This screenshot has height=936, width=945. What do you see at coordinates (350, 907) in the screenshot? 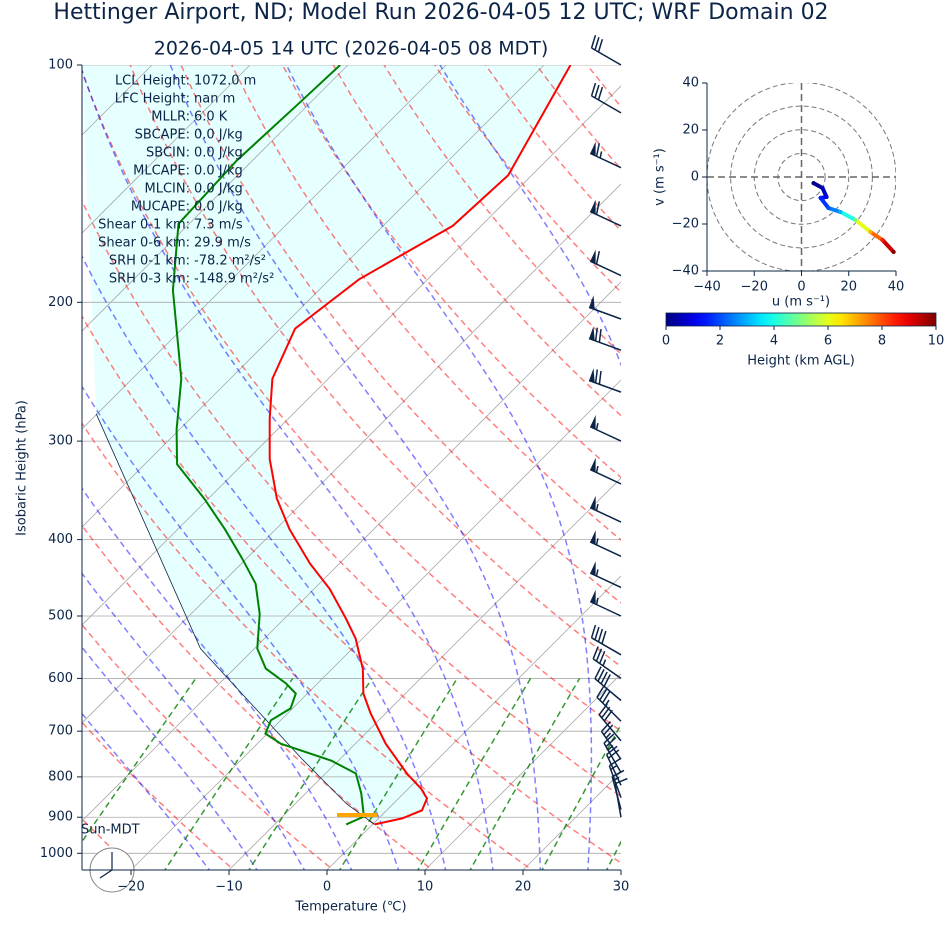
I see `x-axis-label: Temperature (℃)` at bounding box center [350, 907].